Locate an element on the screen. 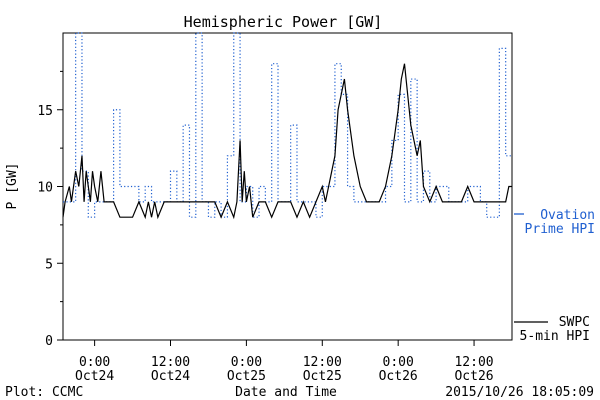 Image resolution: width=600 pixels, height=400 pixels. y-tick-label: 15 is located at coordinates (45, 111).